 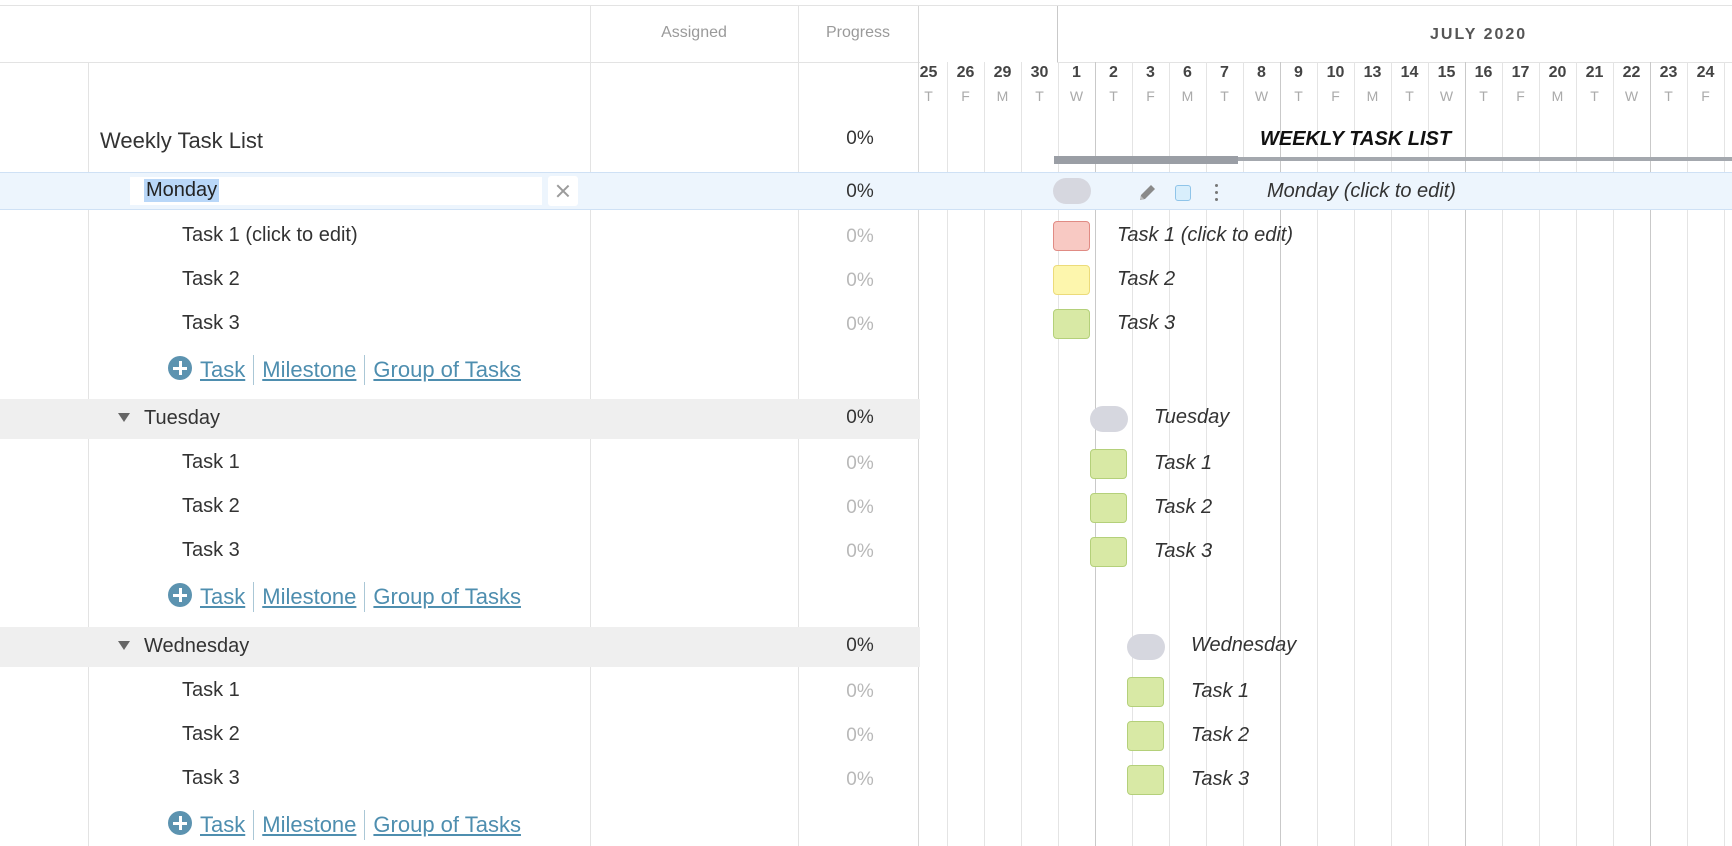 I want to click on progress-column-header: Progress, so click(x=858, y=32).